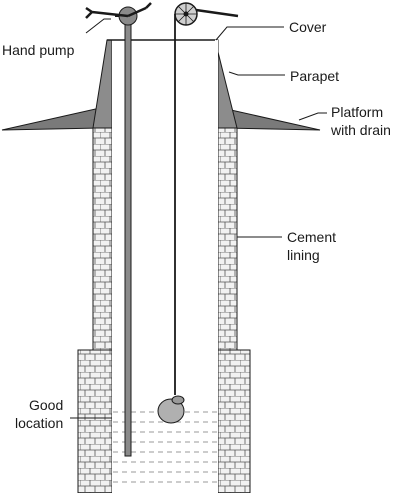 The width and height of the screenshot is (400, 493). What do you see at coordinates (308, 27) in the screenshot?
I see `label-cover: Cover` at bounding box center [308, 27].